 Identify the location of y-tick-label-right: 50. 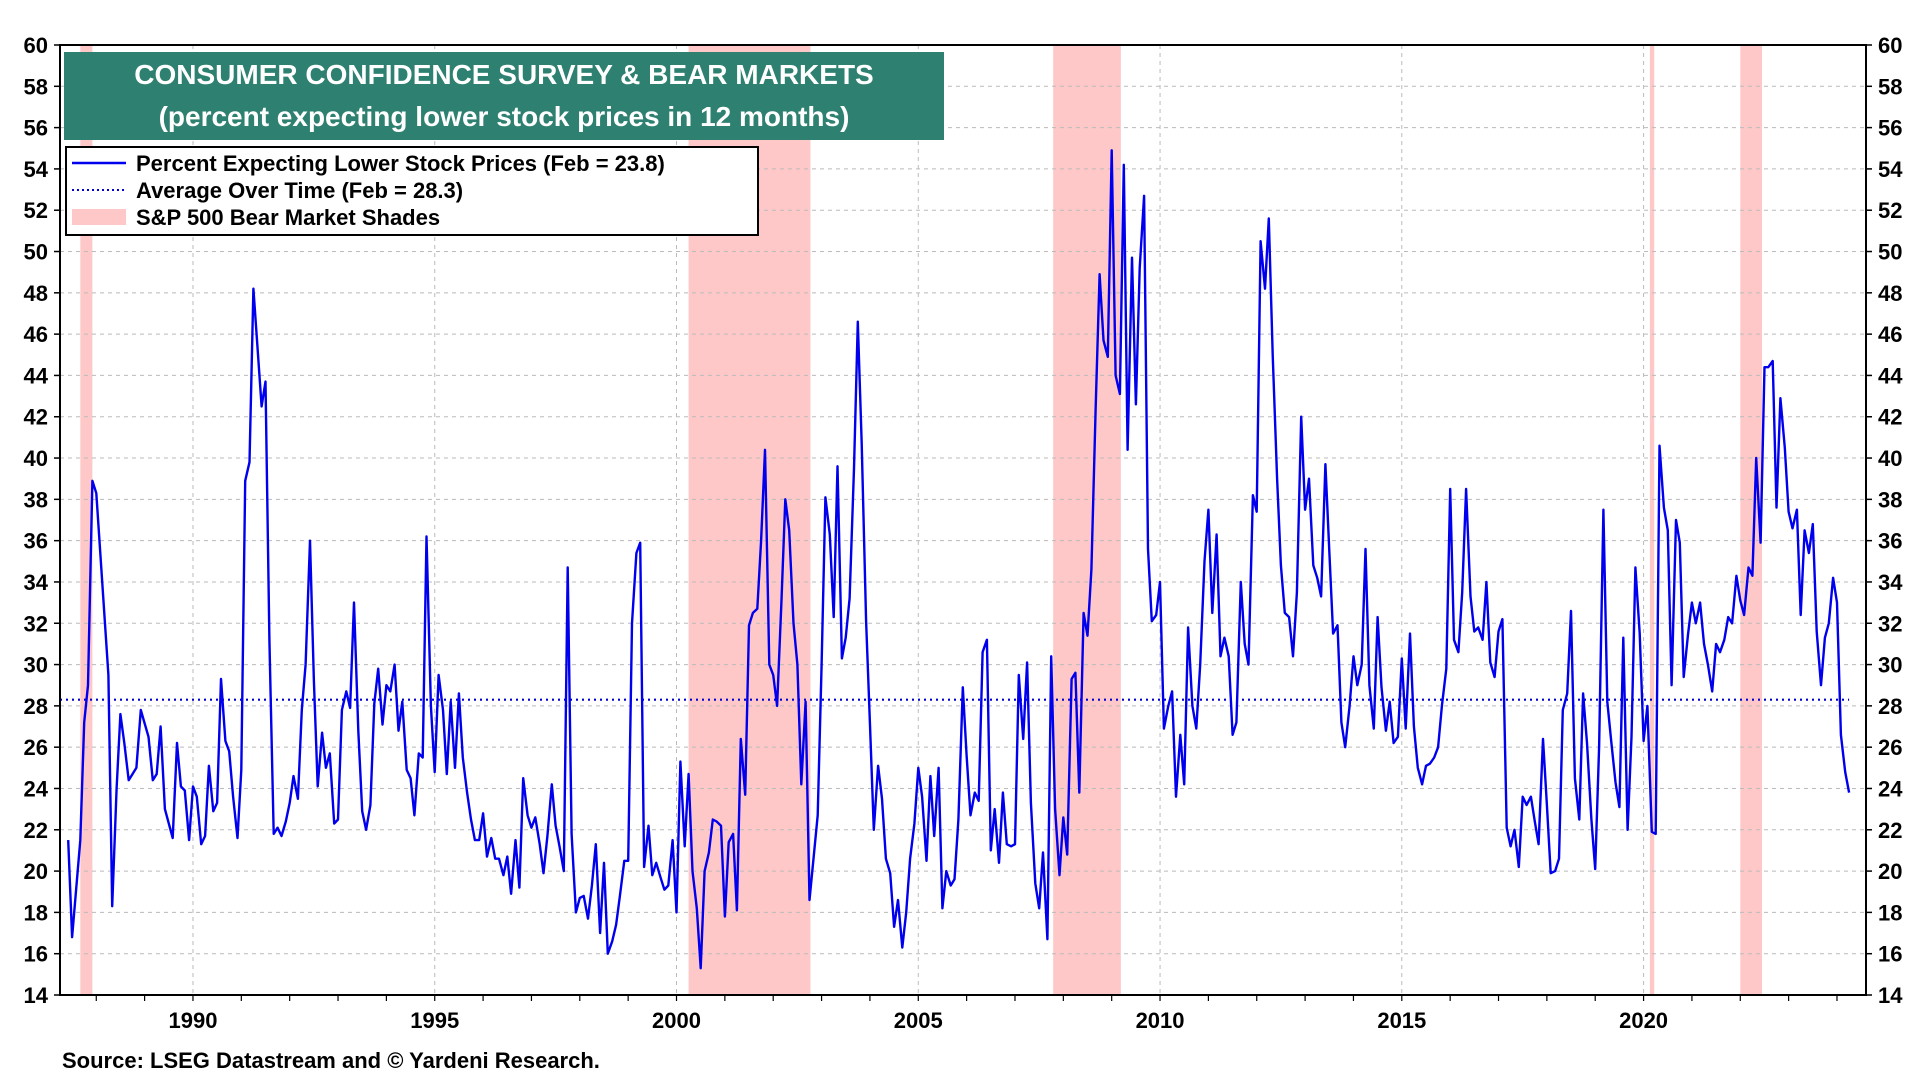
(1890, 252).